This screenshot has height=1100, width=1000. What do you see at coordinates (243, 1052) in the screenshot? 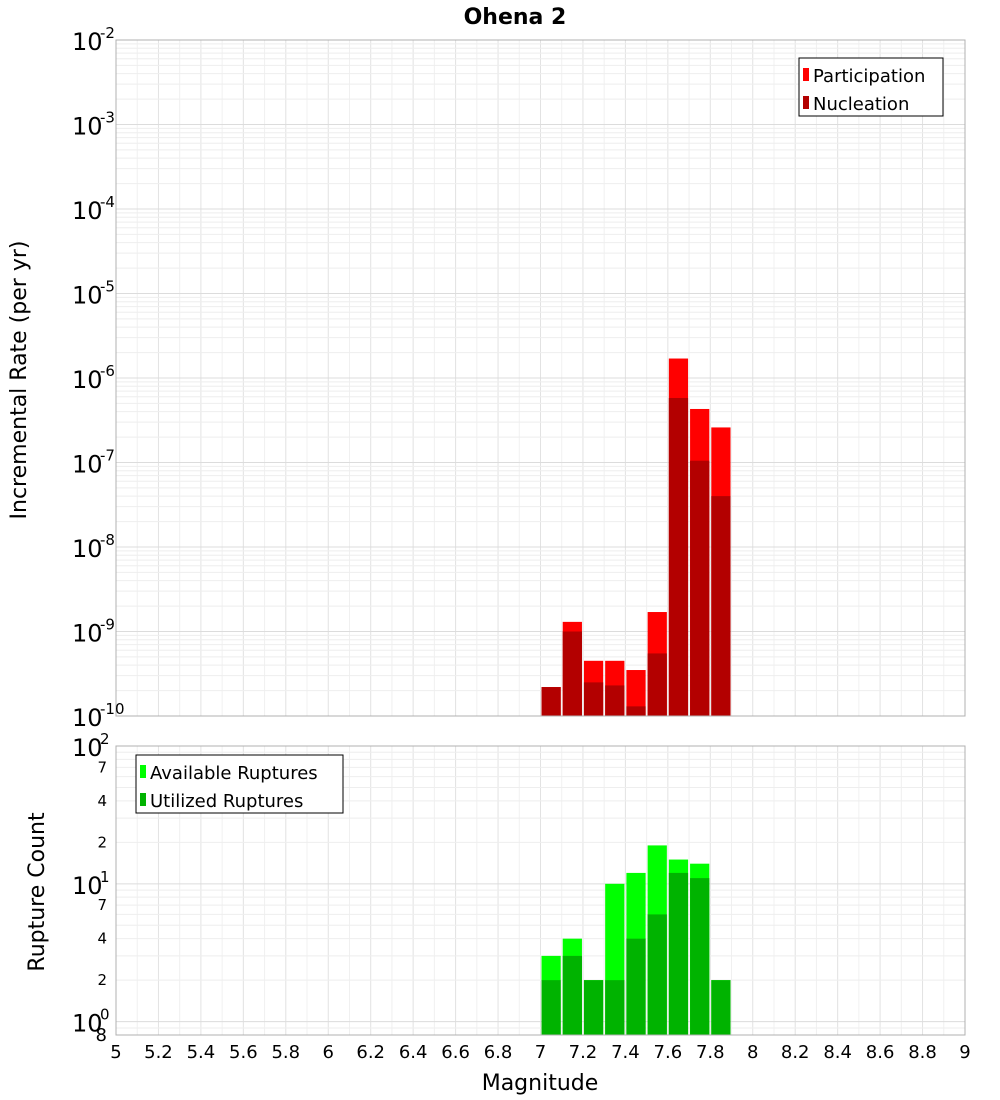
I see `x-tick-label: 5.6` at bounding box center [243, 1052].